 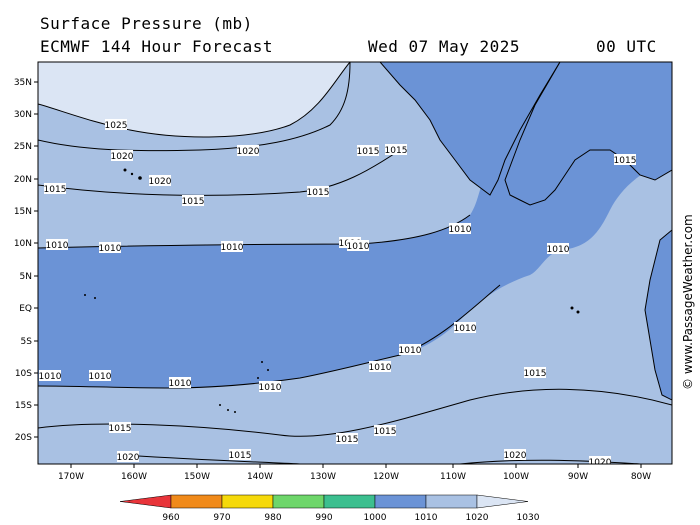 I want to click on lon-tick-label: 100W, so click(x=516, y=477).